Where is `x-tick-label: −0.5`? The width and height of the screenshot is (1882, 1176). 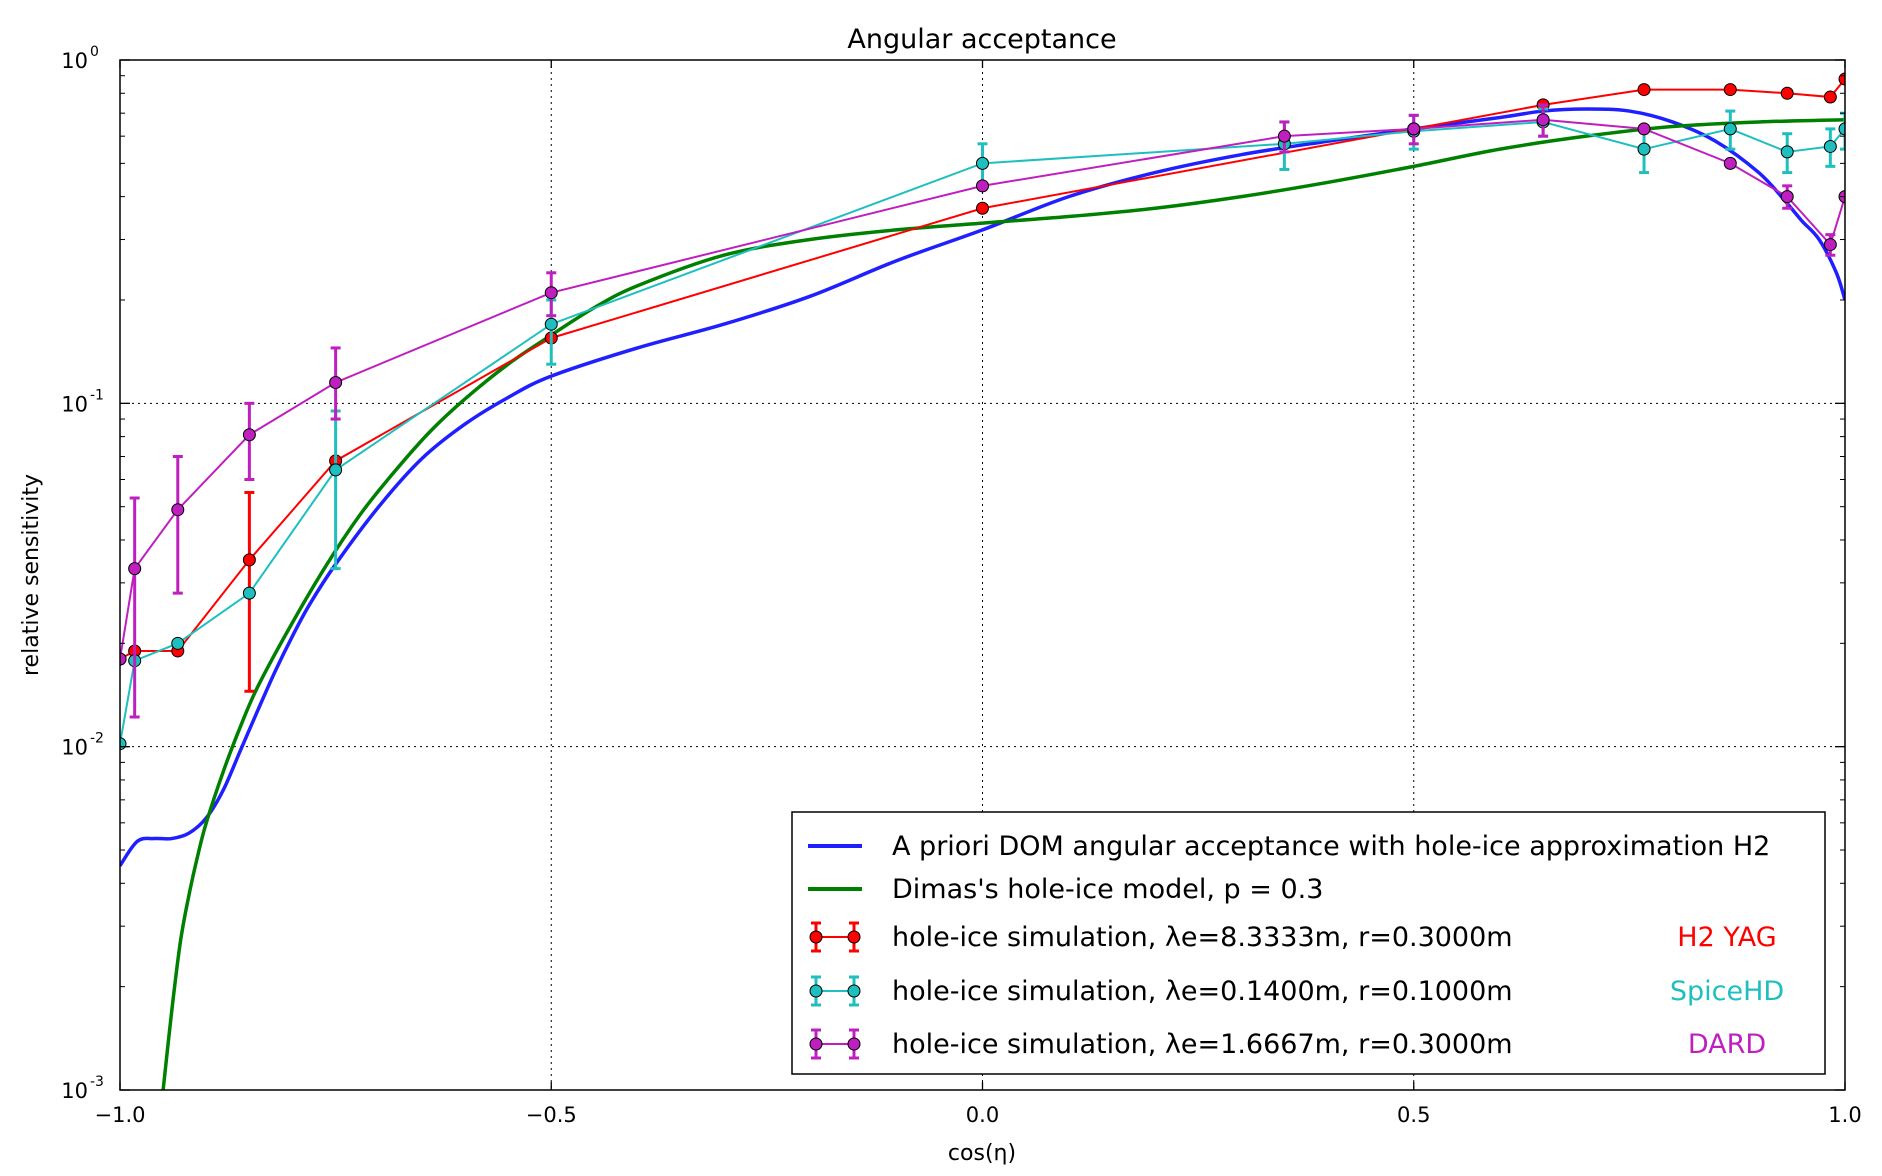 x-tick-label: −0.5 is located at coordinates (551, 1115).